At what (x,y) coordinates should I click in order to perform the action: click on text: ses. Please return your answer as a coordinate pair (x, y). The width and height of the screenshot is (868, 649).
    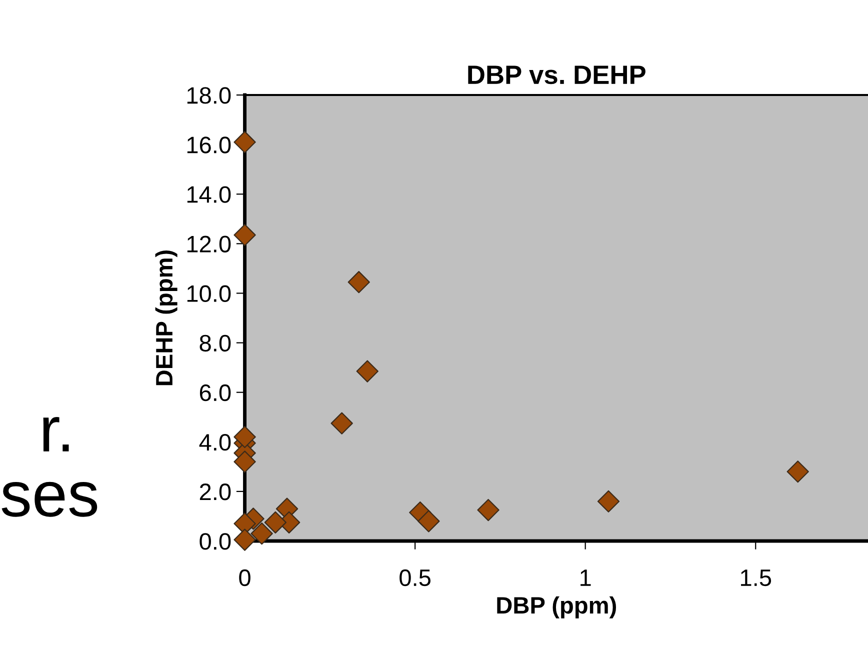
    Looking at the image, I should click on (50, 499).